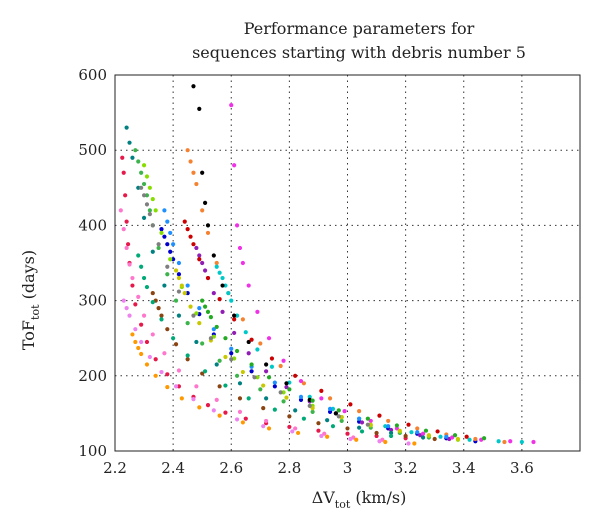  Describe the element at coordinates (464, 468) in the screenshot. I see `x-tick-label: 3.4` at that location.